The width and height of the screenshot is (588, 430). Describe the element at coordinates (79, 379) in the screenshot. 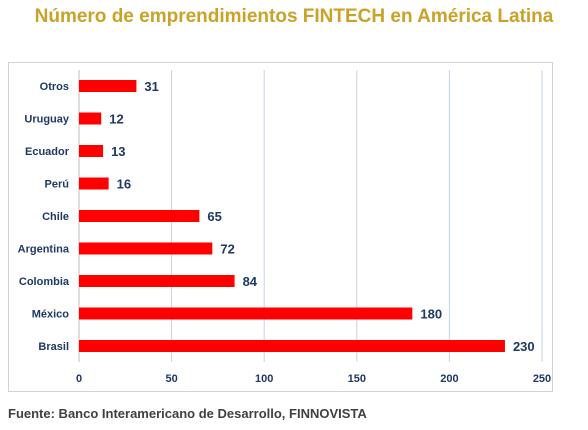

I see `x-tick-label: 0` at that location.